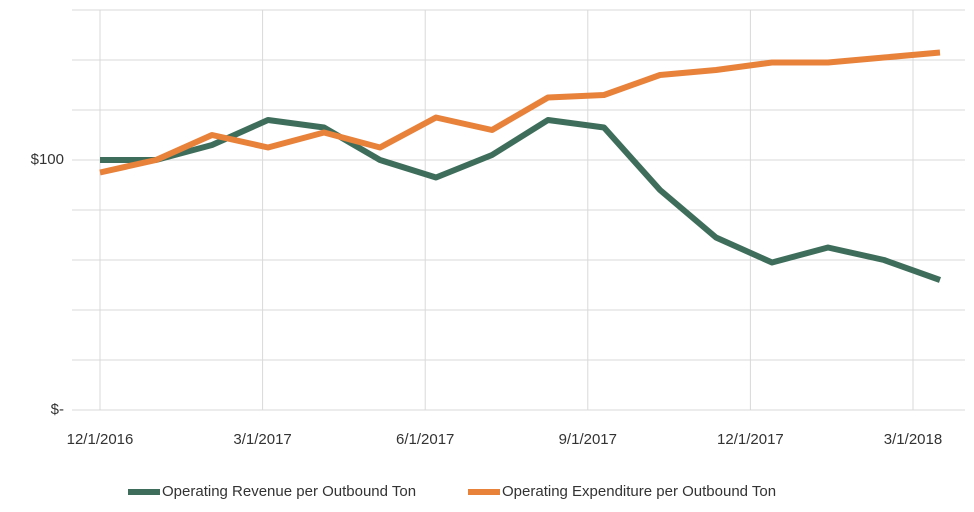 Image resolution: width=974 pixels, height=512 pixels. I want to click on legend-label: Operating Revenue per Outbound Ton, so click(289, 491).